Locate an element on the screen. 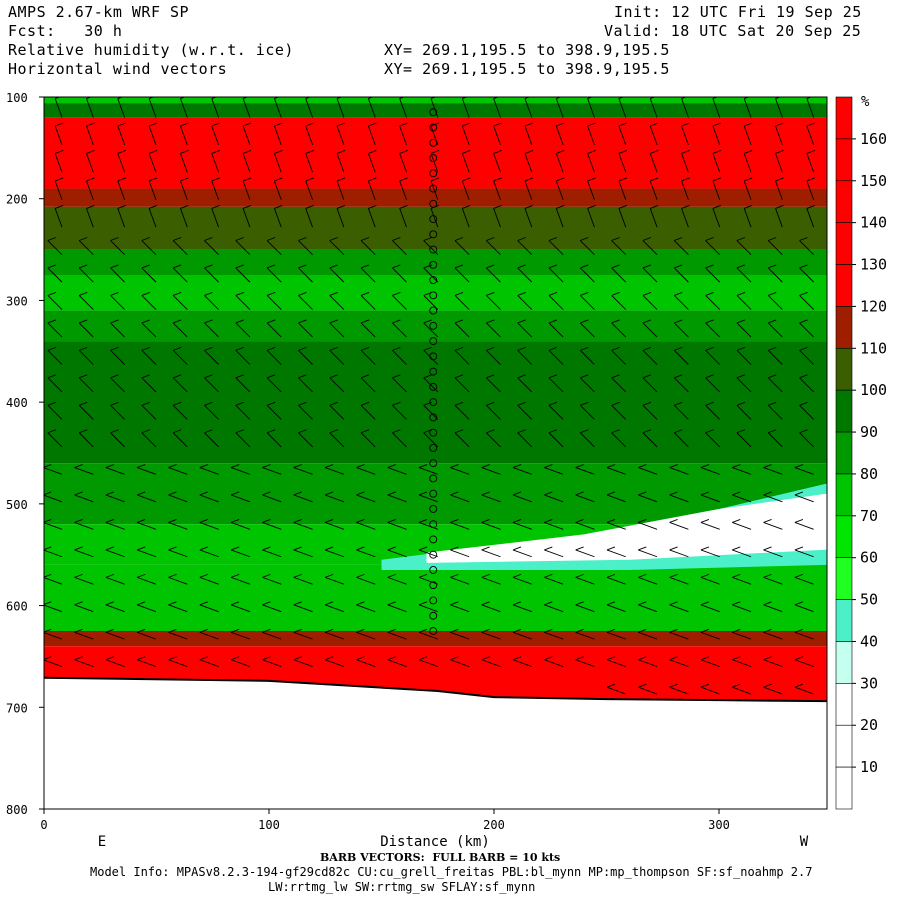 The height and width of the screenshot is (900, 900). barb-note: BARB VECTORS: FULL BARB = 10 kts is located at coordinates (440, 857).